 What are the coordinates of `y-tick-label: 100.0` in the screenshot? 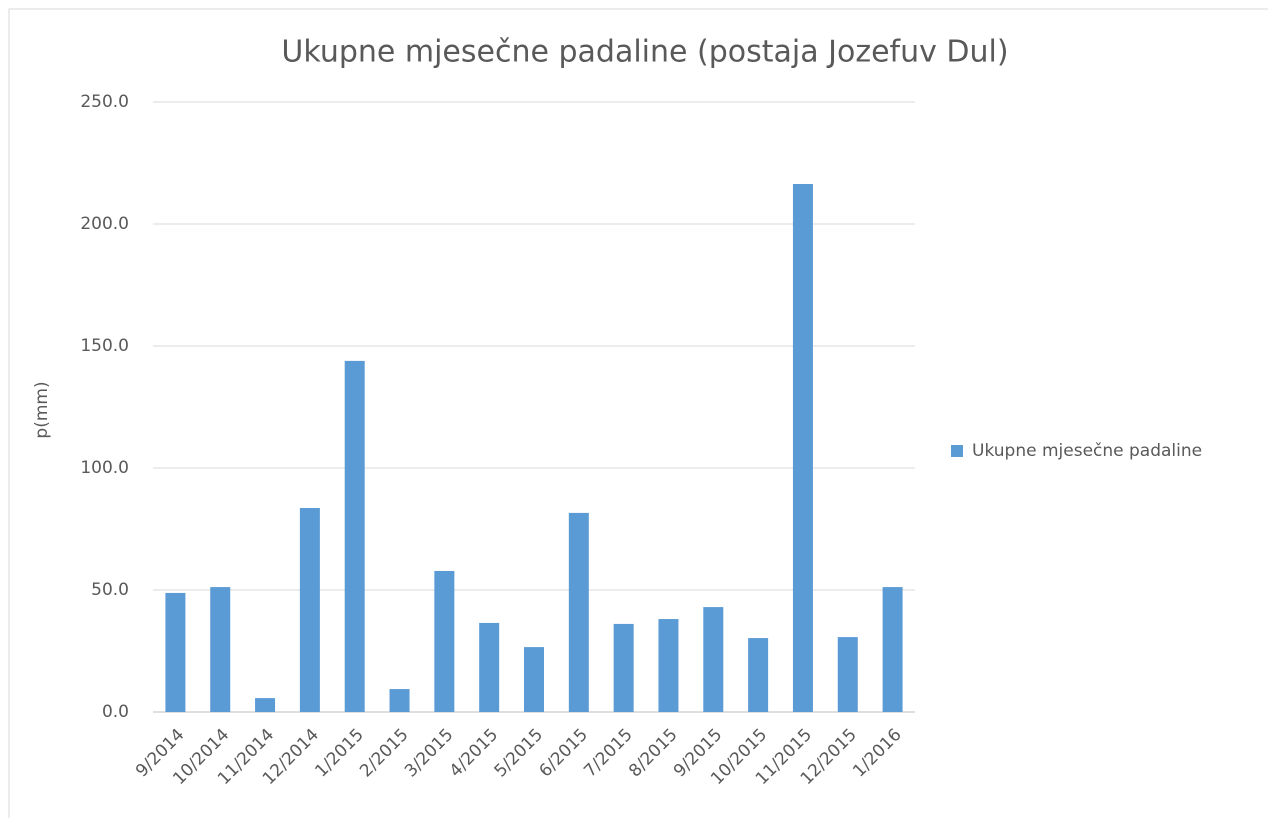 It's located at (104, 468).